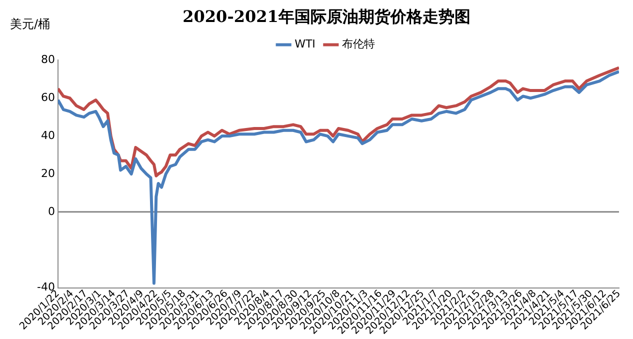 The width and height of the screenshot is (633, 339). What do you see at coordinates (305, 44) in the screenshot?
I see `legend-label: WTI` at bounding box center [305, 44].